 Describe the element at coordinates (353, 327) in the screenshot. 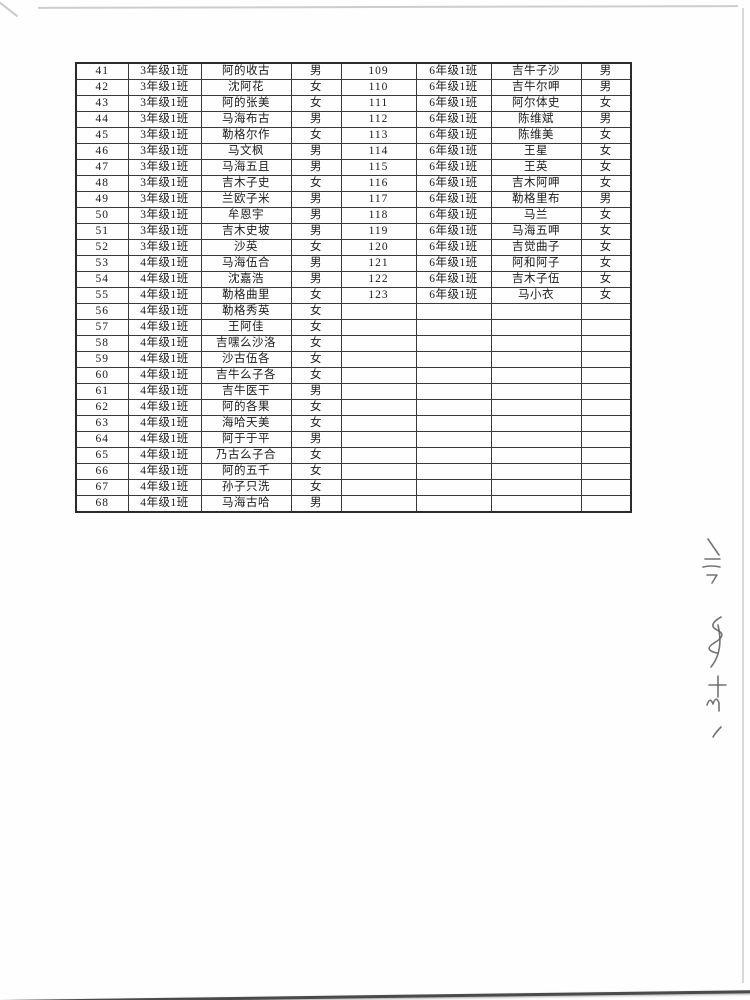

I see `roster-row: 57 4年级1班 王阿佳女` at that location.